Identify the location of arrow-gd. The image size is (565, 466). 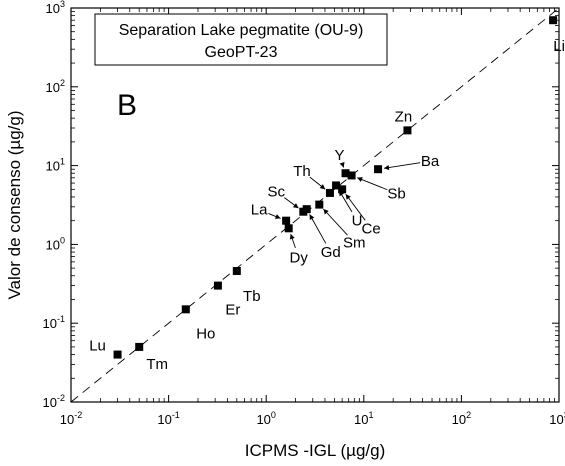
(318, 229).